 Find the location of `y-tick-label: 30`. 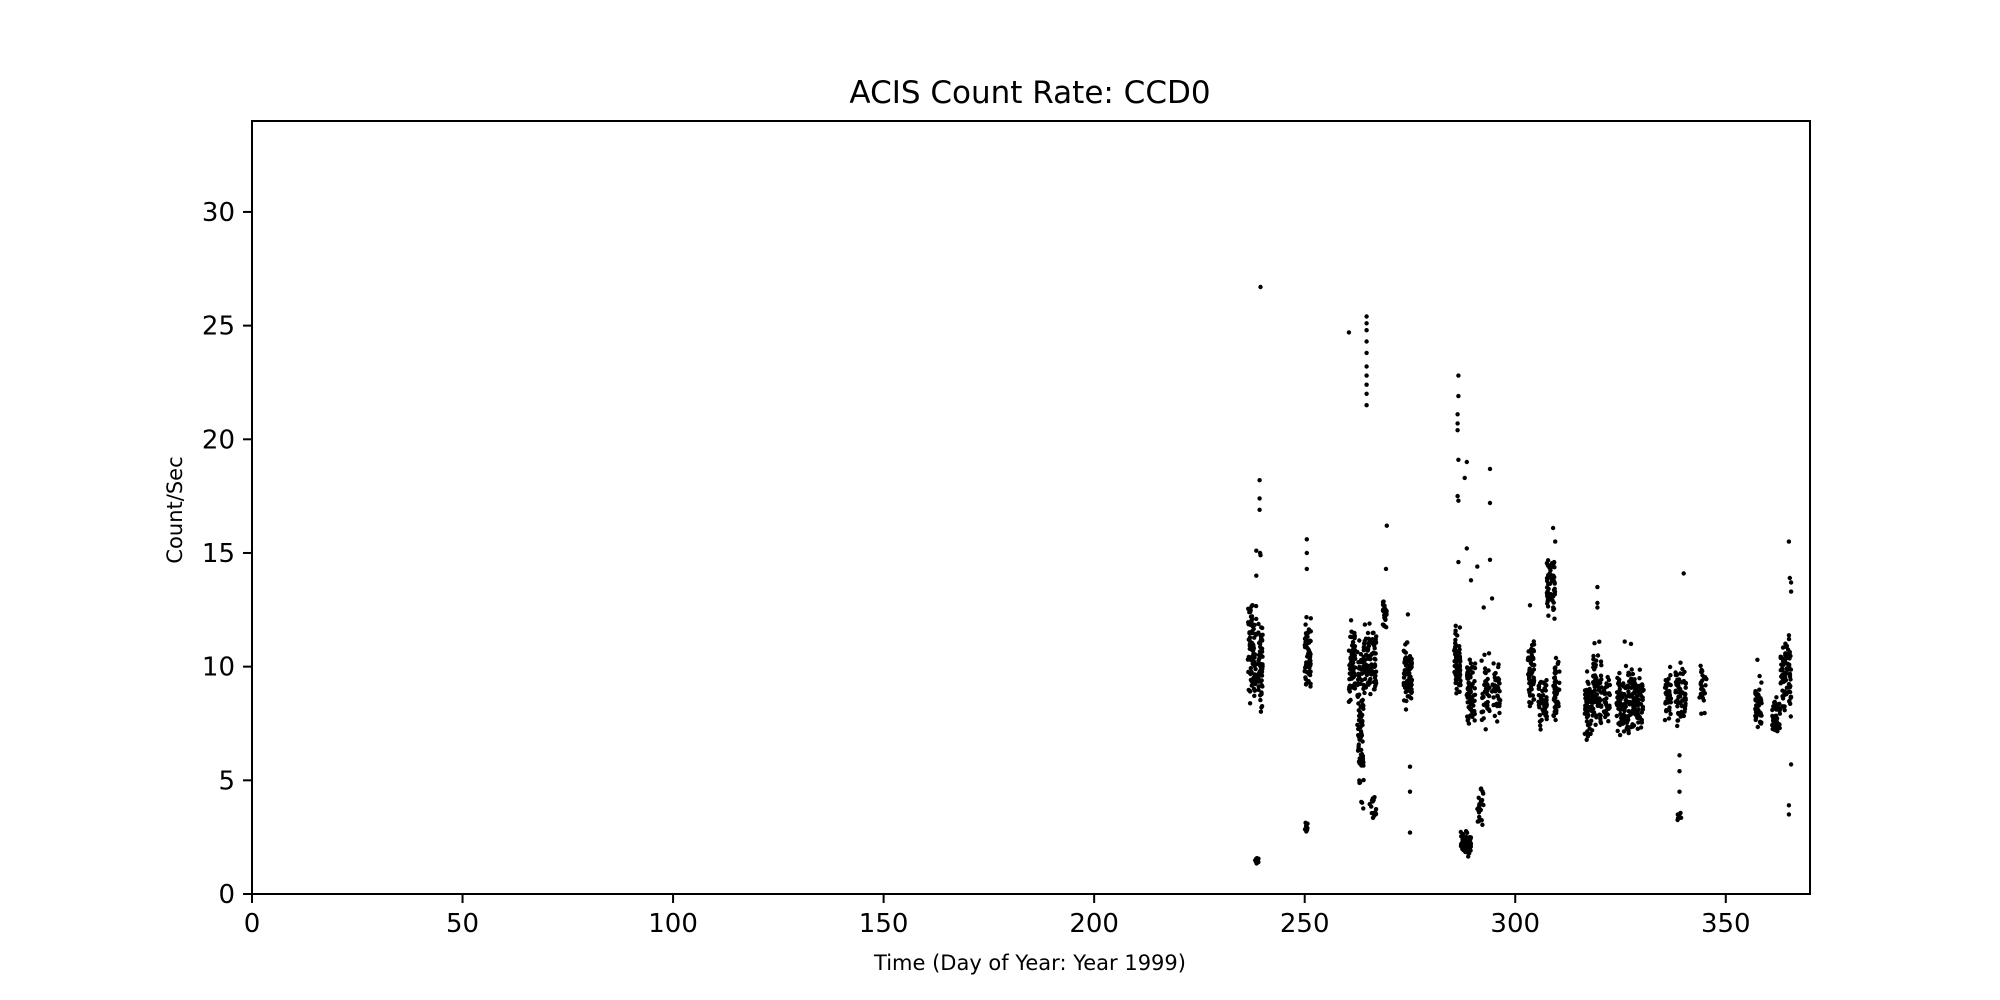

y-tick-label: 30 is located at coordinates (218, 213).